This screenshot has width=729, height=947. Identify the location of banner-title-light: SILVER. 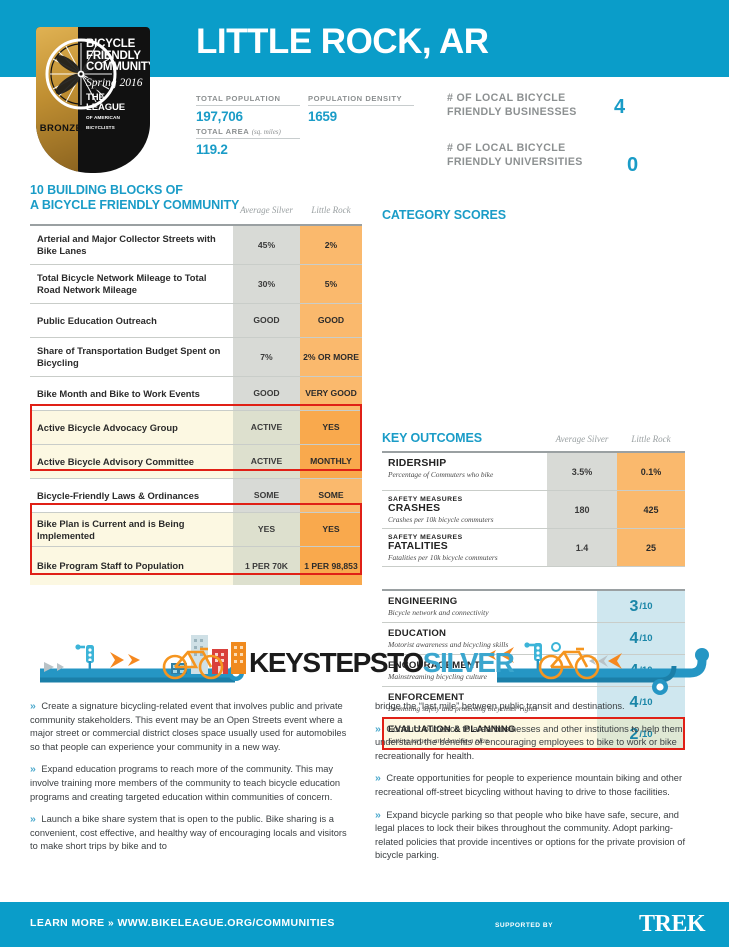
(468, 662).